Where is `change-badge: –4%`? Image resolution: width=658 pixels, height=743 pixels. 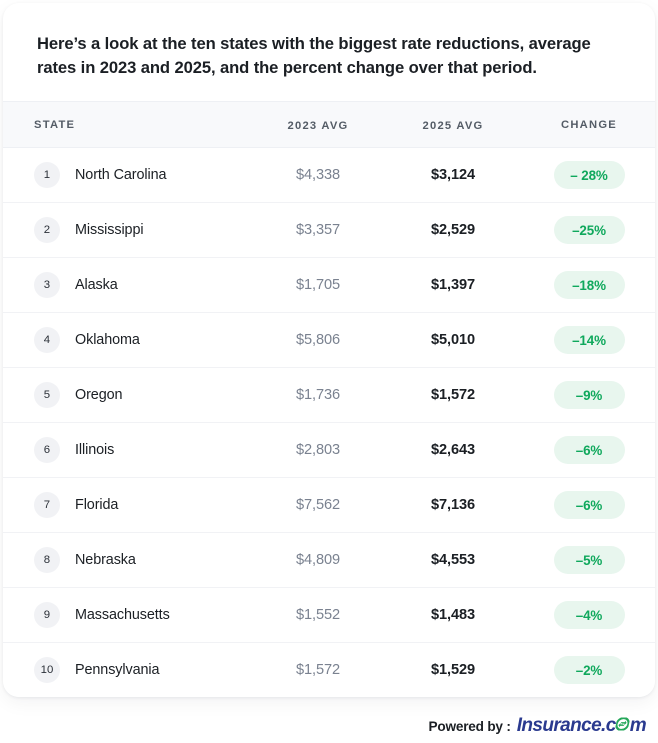
change-badge: –4% is located at coordinates (589, 615).